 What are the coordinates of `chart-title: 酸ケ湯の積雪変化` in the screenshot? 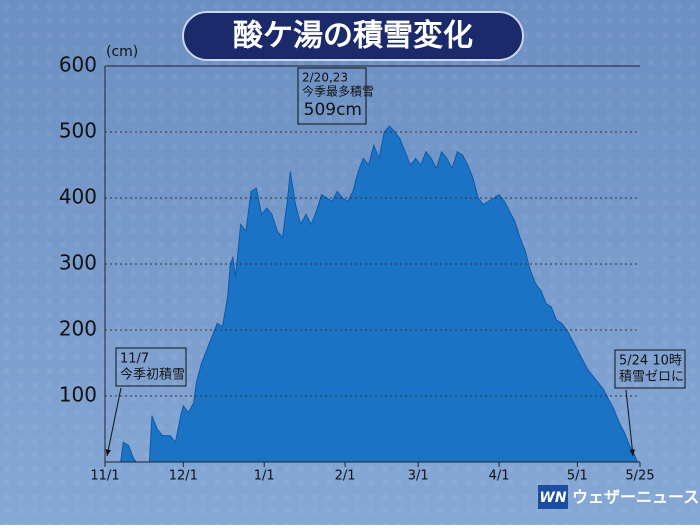 It's located at (353, 36).